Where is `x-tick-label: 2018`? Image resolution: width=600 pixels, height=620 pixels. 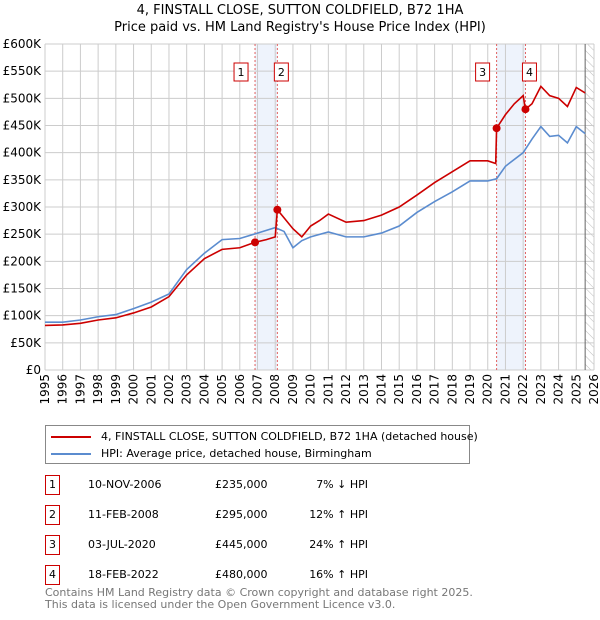 x-tick-label: 2018 is located at coordinates (452, 389).